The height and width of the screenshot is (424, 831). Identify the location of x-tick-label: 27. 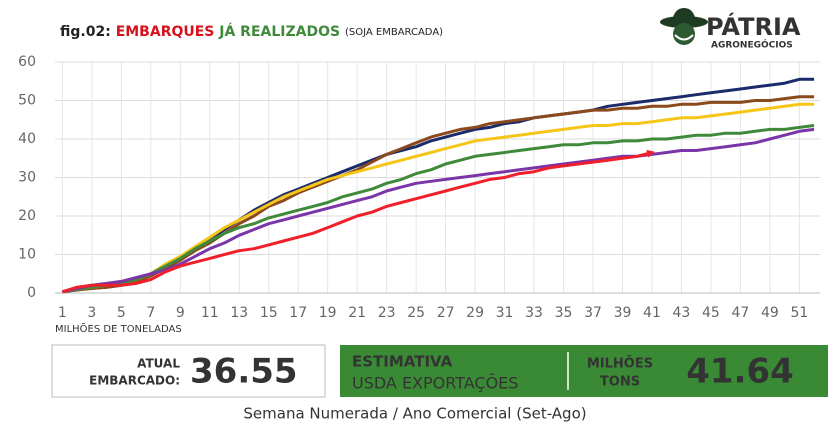
(446, 313).